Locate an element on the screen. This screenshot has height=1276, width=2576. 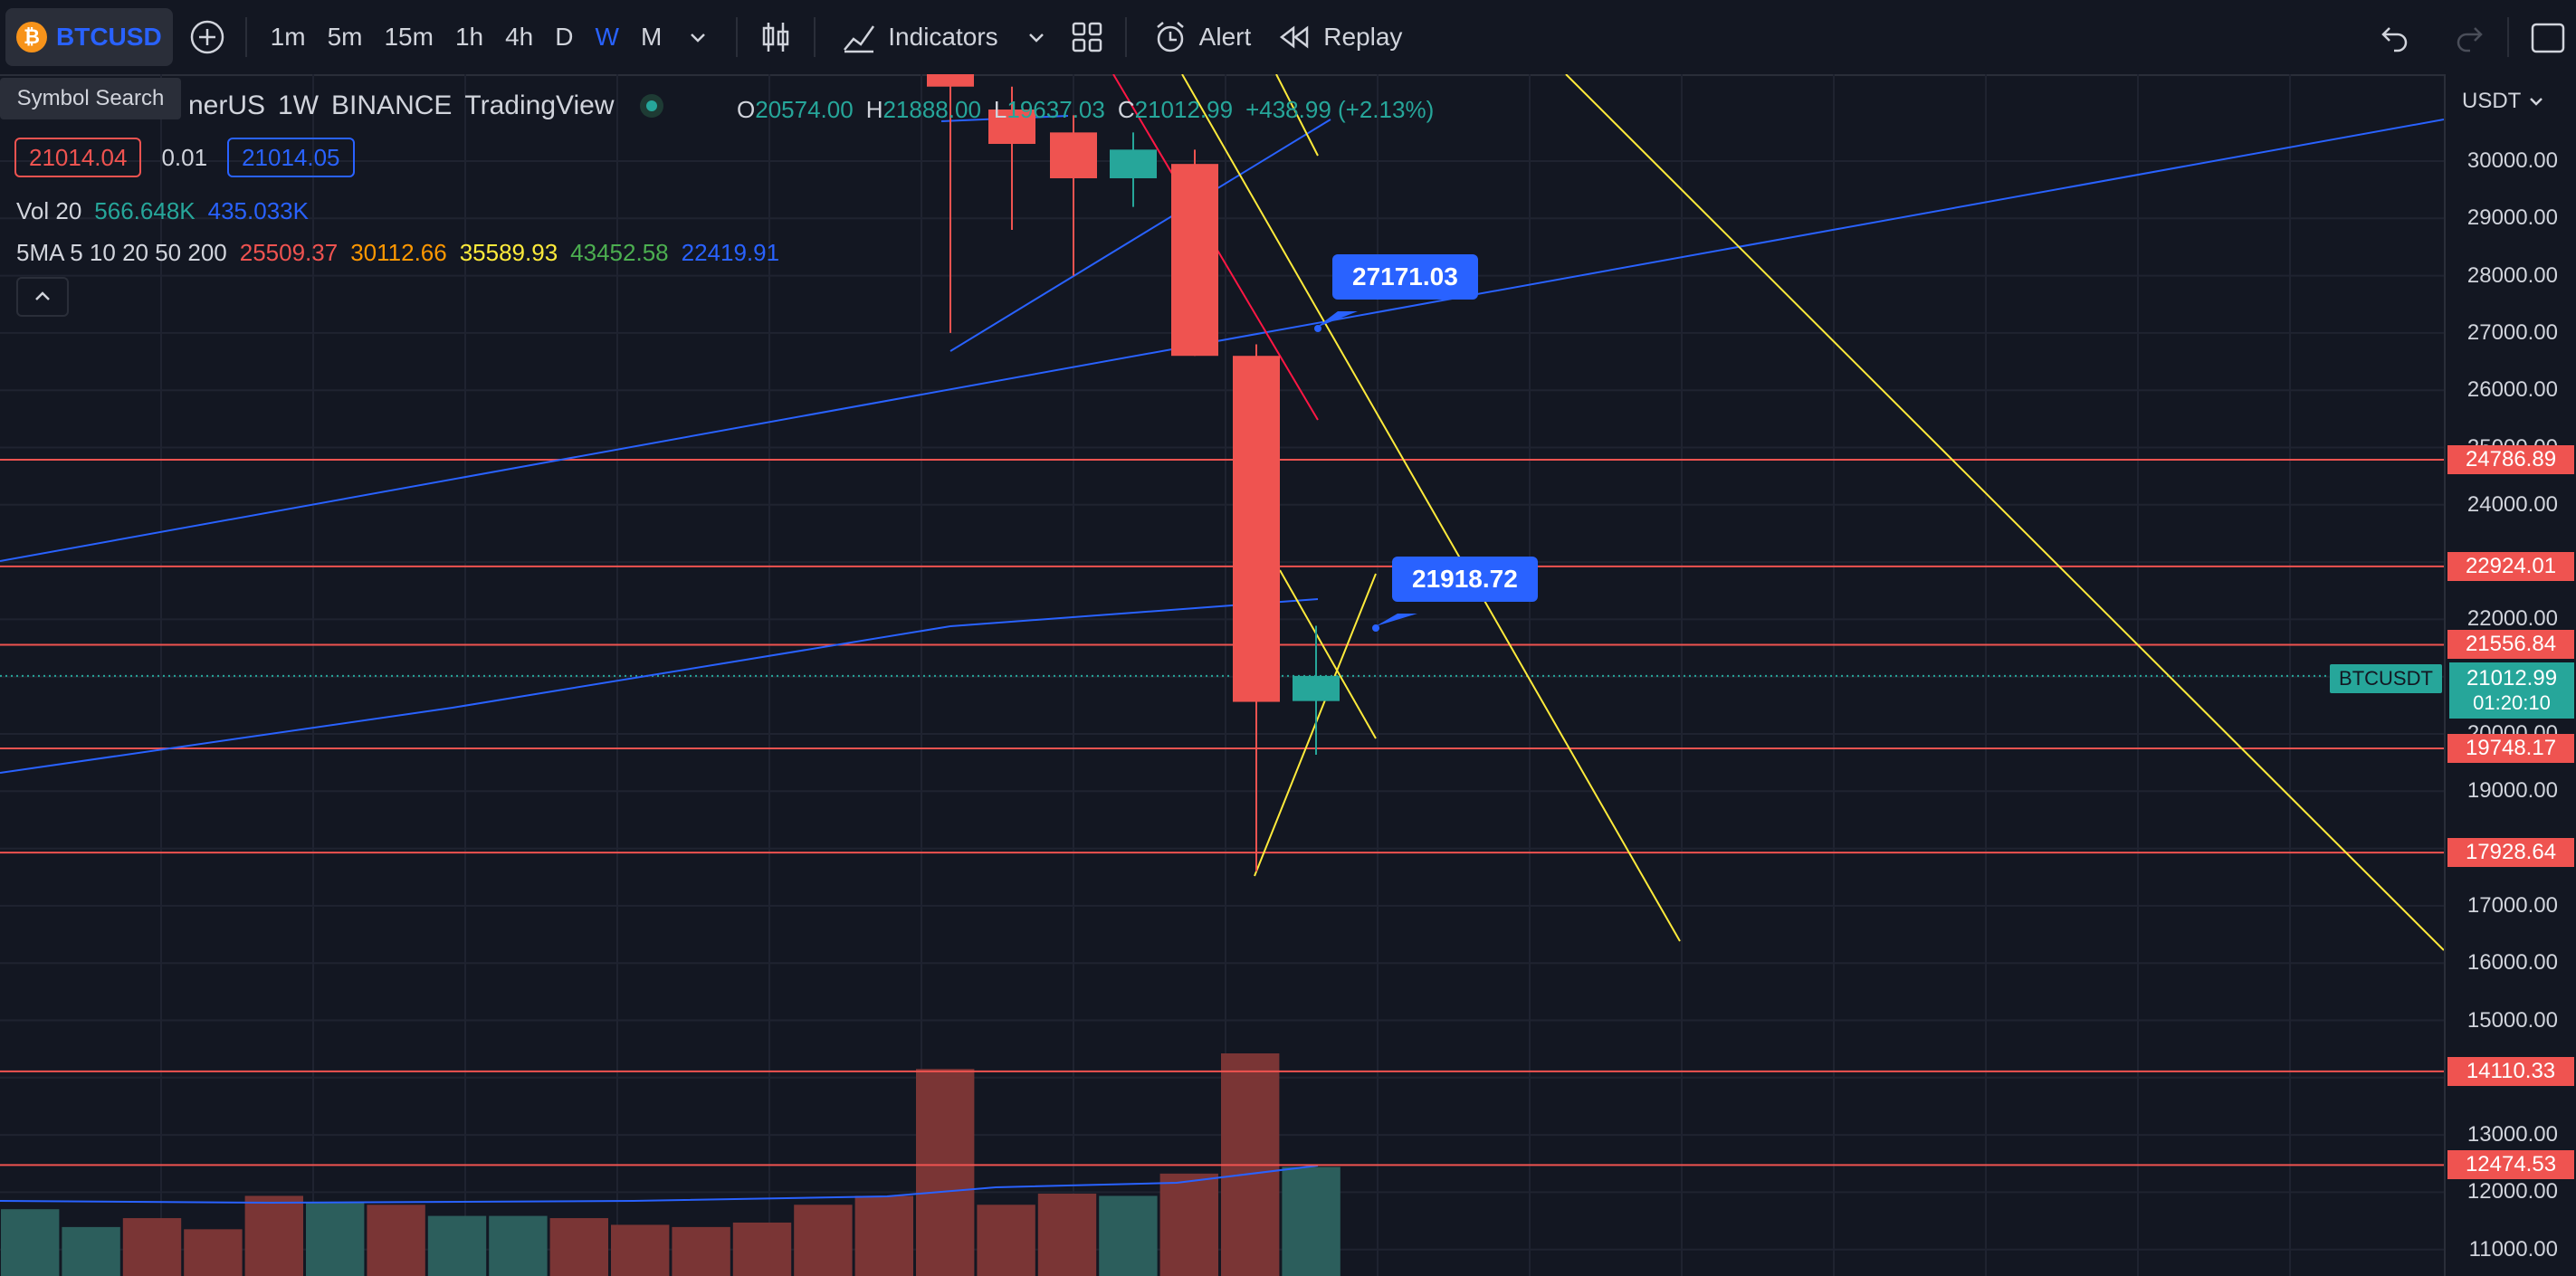
price-axis-label: 19000.00 is located at coordinates (2512, 791).